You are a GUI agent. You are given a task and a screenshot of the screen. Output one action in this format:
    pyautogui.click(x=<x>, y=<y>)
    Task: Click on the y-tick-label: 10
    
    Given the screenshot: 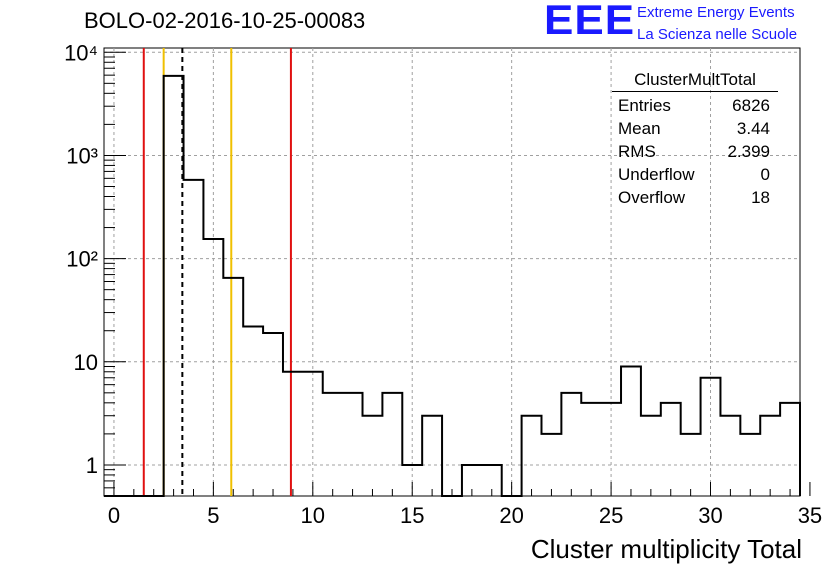 What is the action you would take?
    pyautogui.click(x=86, y=362)
    